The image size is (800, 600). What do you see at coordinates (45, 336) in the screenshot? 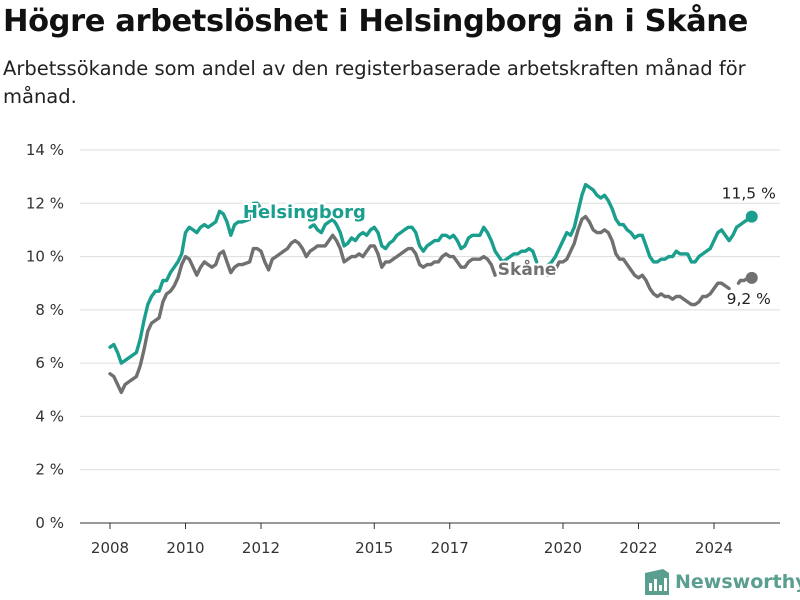
I see `y-axis: 0 % 2 % 4 % 6 % 8 % 10 % 12 % 14 %` at bounding box center [45, 336].